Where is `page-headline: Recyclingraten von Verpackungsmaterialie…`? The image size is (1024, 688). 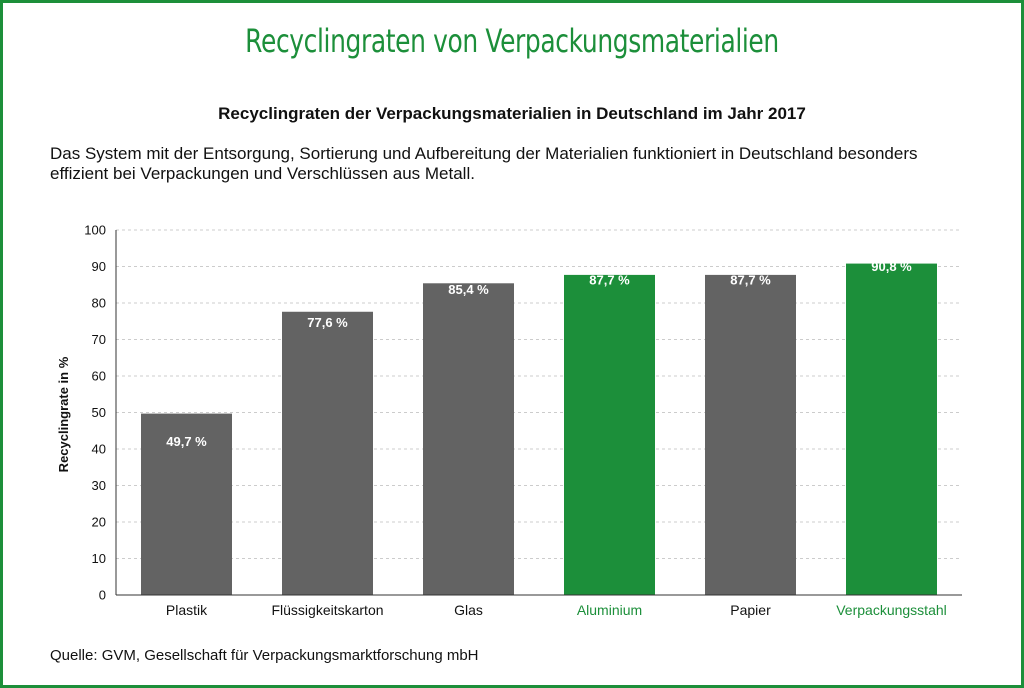
page-headline: Recyclingraten von Verpackungsmaterialie… is located at coordinates (512, 41).